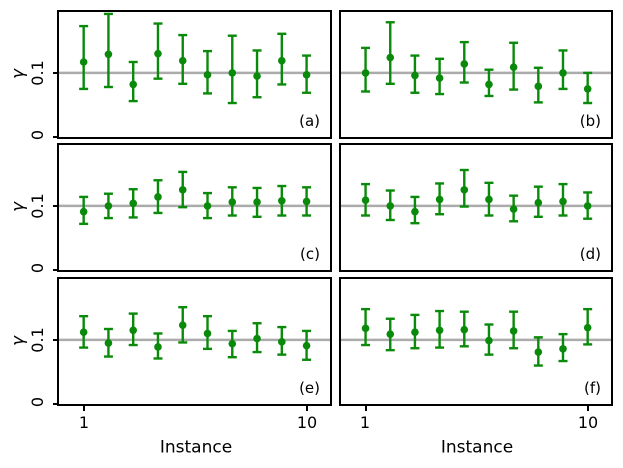 The image size is (623, 468). Describe the element at coordinates (194, 58) in the screenshot. I see `errorbar-plot-a` at that location.